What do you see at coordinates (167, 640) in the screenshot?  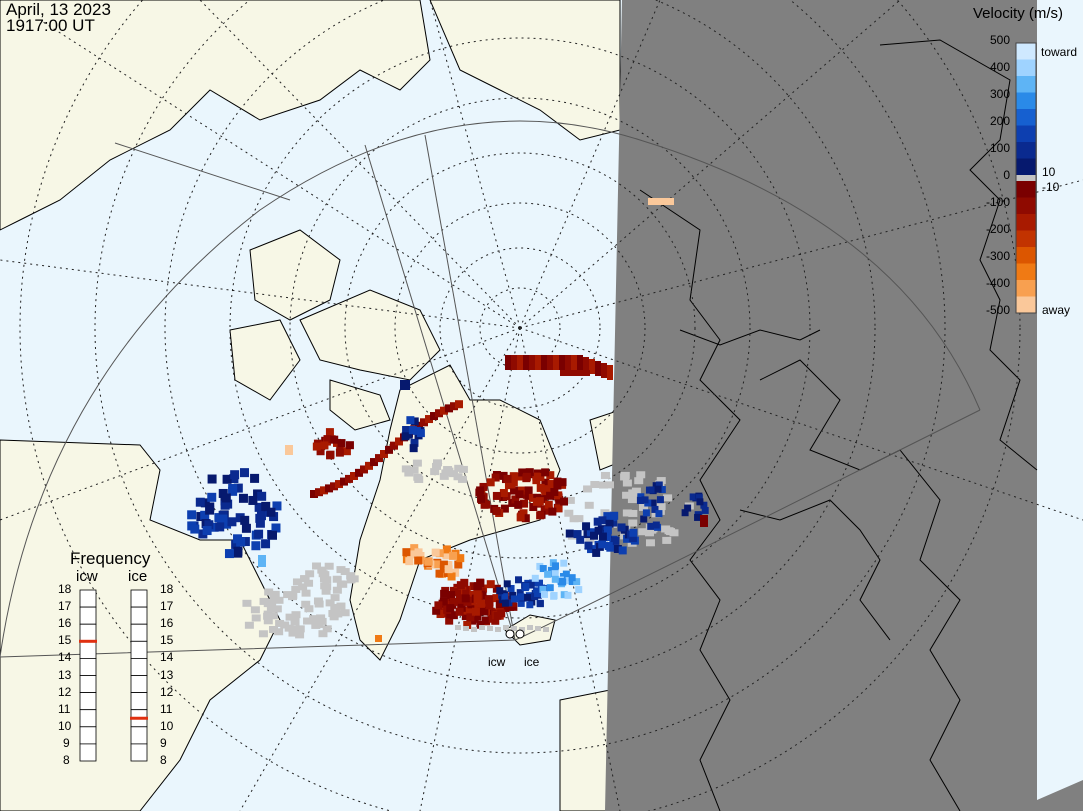 I see `frequency-tick-label: 15` at bounding box center [167, 640].